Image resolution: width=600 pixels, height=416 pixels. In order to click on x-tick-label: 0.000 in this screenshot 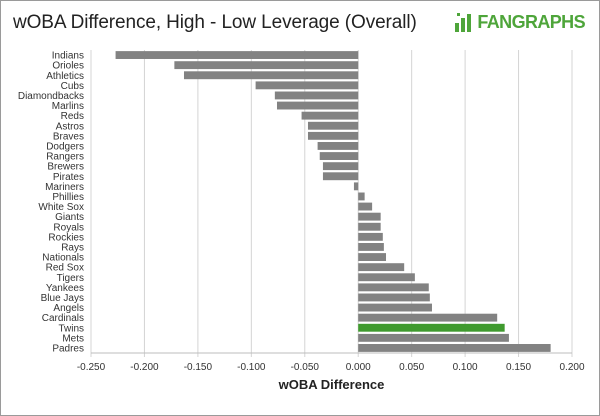, I will do `click(358, 367)`.